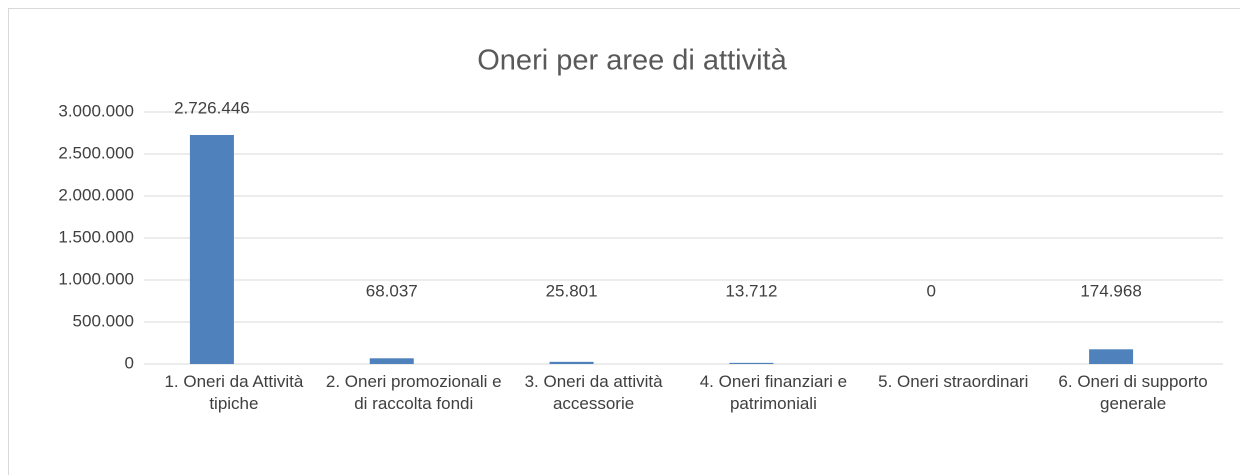  I want to click on y-tick-label: 1.500.000, so click(96, 236).